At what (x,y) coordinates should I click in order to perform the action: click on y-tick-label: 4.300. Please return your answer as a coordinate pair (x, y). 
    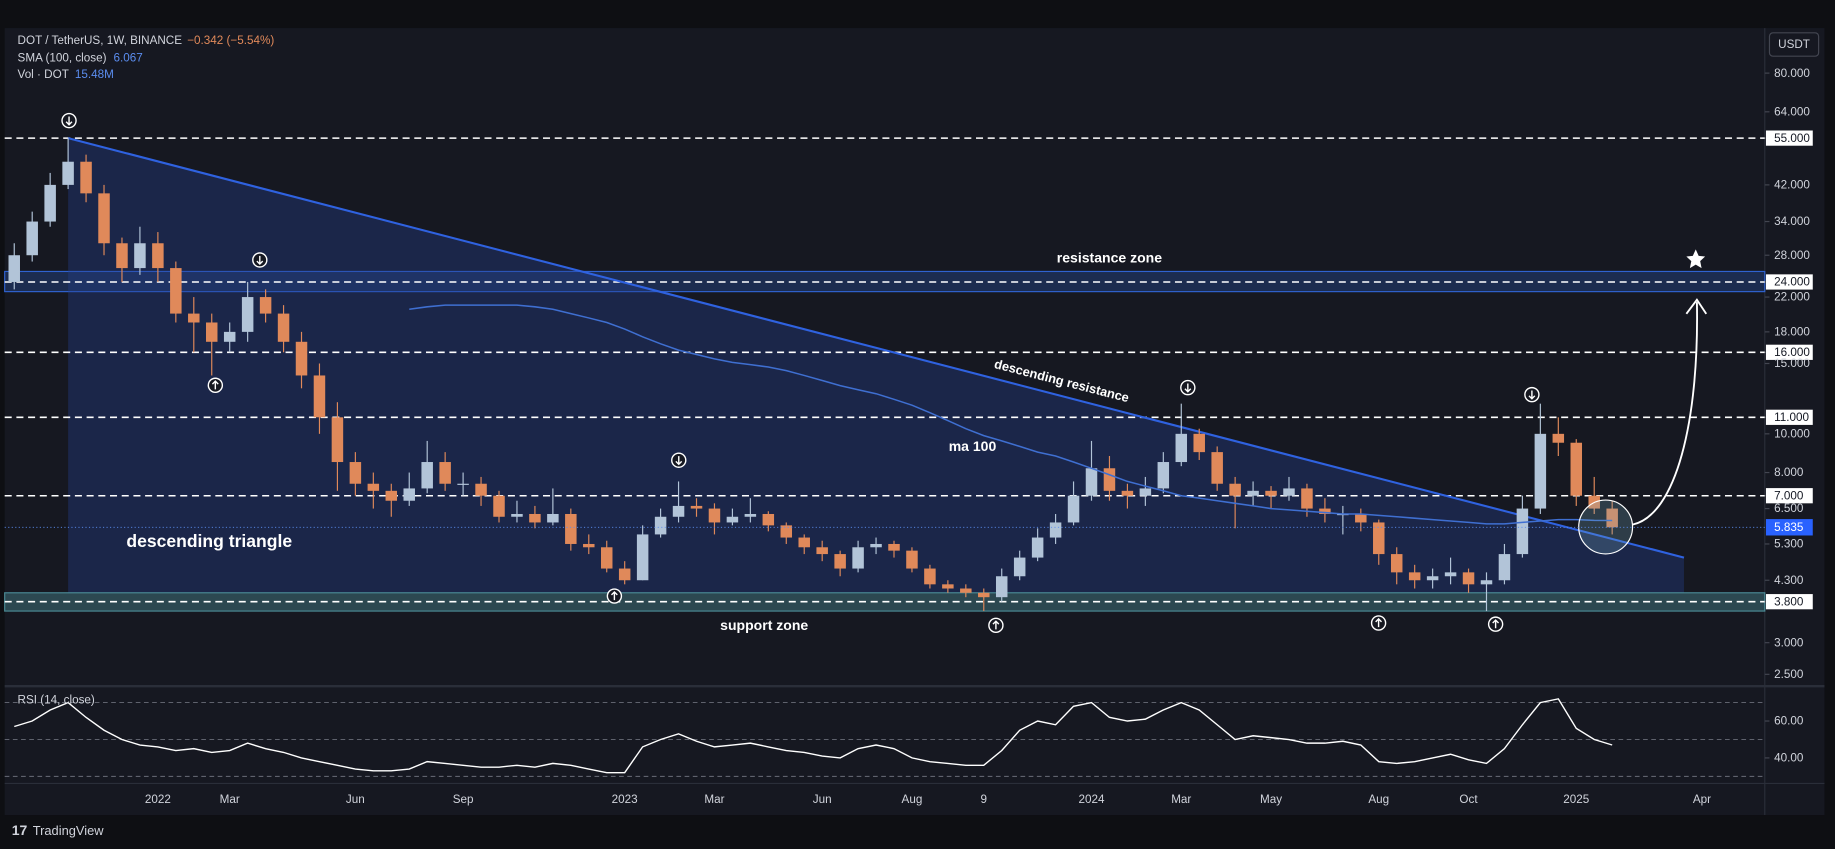
    Looking at the image, I should click on (1789, 580).